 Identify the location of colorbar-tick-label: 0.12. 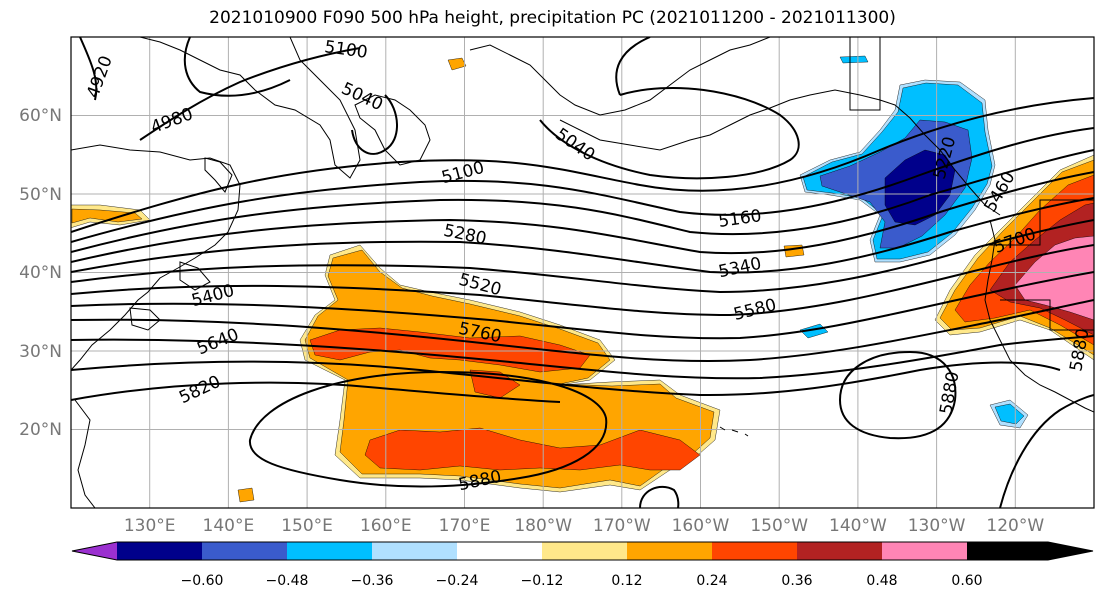
(626, 581).